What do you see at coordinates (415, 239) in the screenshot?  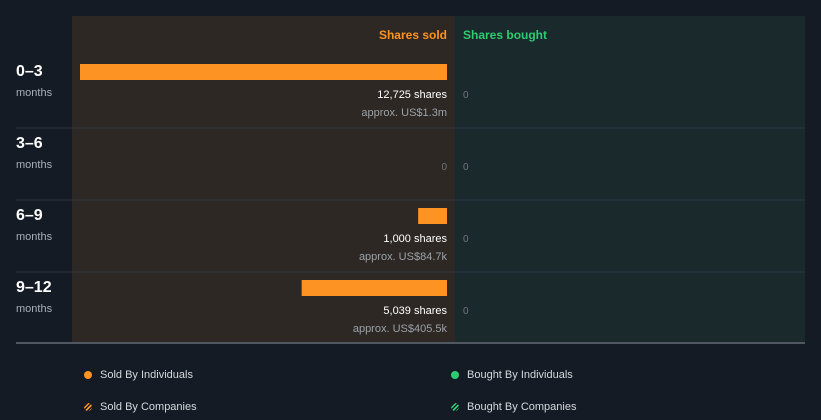 I see `sold-shares-label: 1,000 shares` at bounding box center [415, 239].